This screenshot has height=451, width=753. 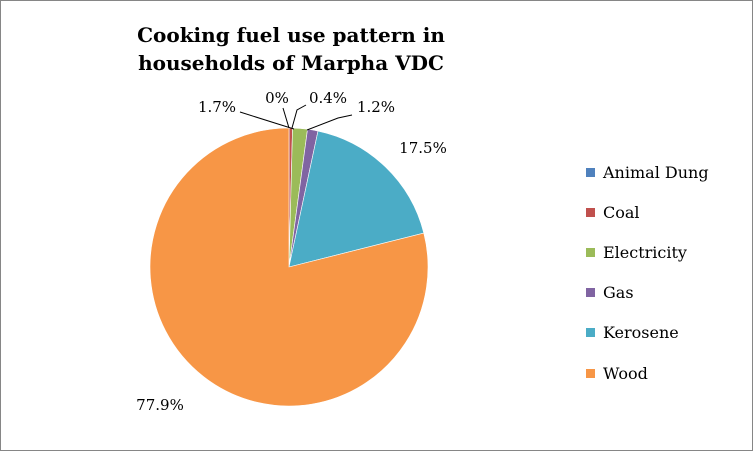 What do you see at coordinates (423, 148) in the screenshot?
I see `data-label-kerosene: 17.5%` at bounding box center [423, 148].